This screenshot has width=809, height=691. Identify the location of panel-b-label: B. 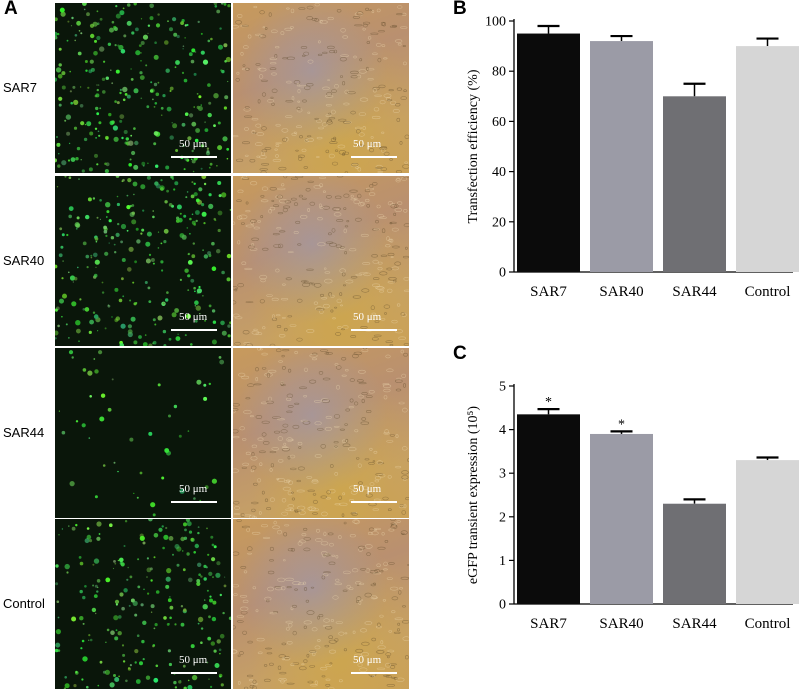
(460, 9).